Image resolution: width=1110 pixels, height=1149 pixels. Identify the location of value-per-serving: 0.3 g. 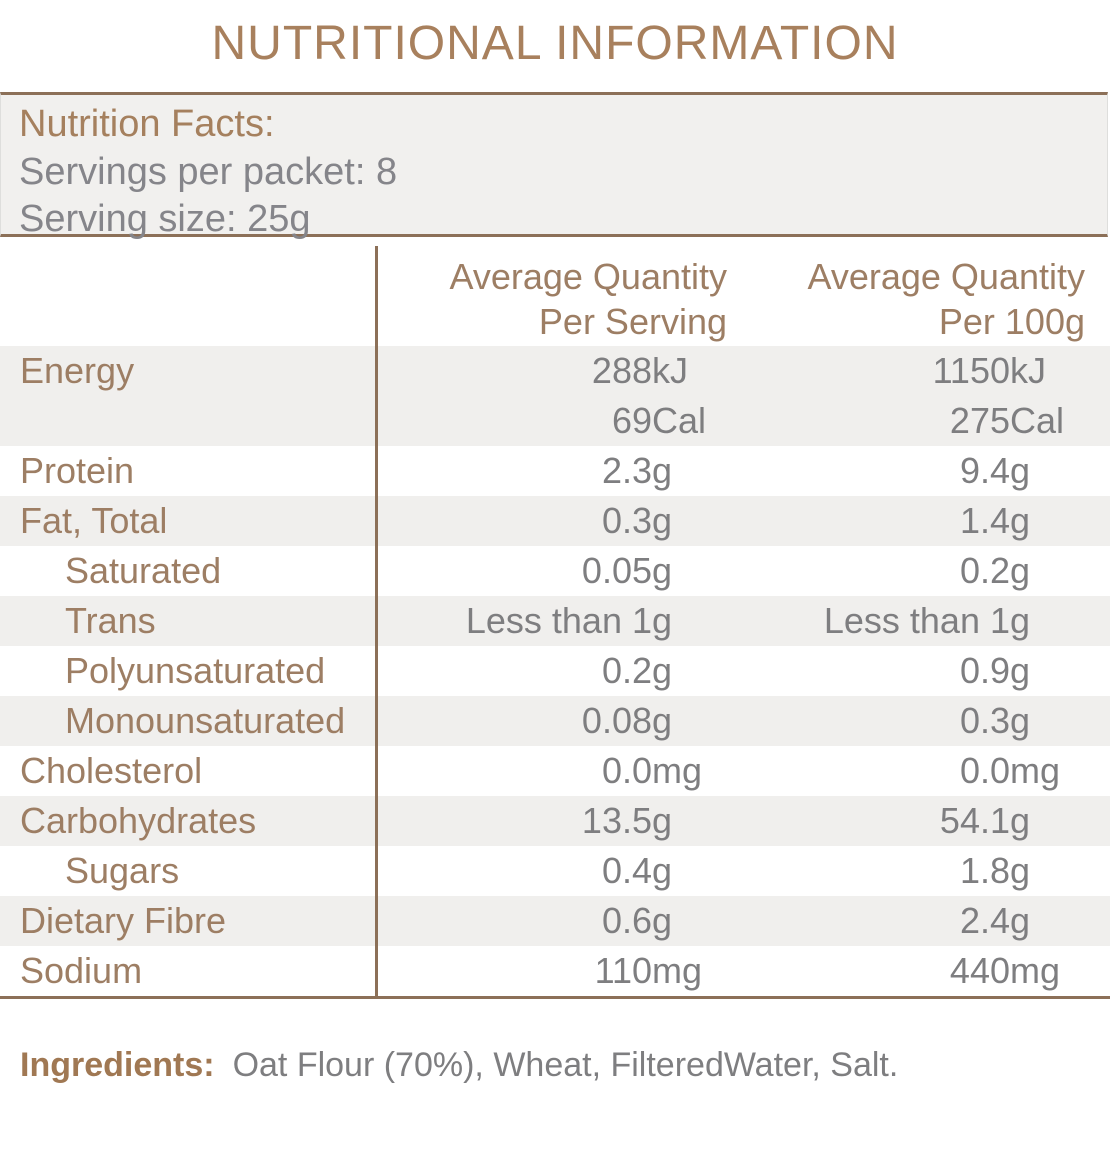
(555, 521).